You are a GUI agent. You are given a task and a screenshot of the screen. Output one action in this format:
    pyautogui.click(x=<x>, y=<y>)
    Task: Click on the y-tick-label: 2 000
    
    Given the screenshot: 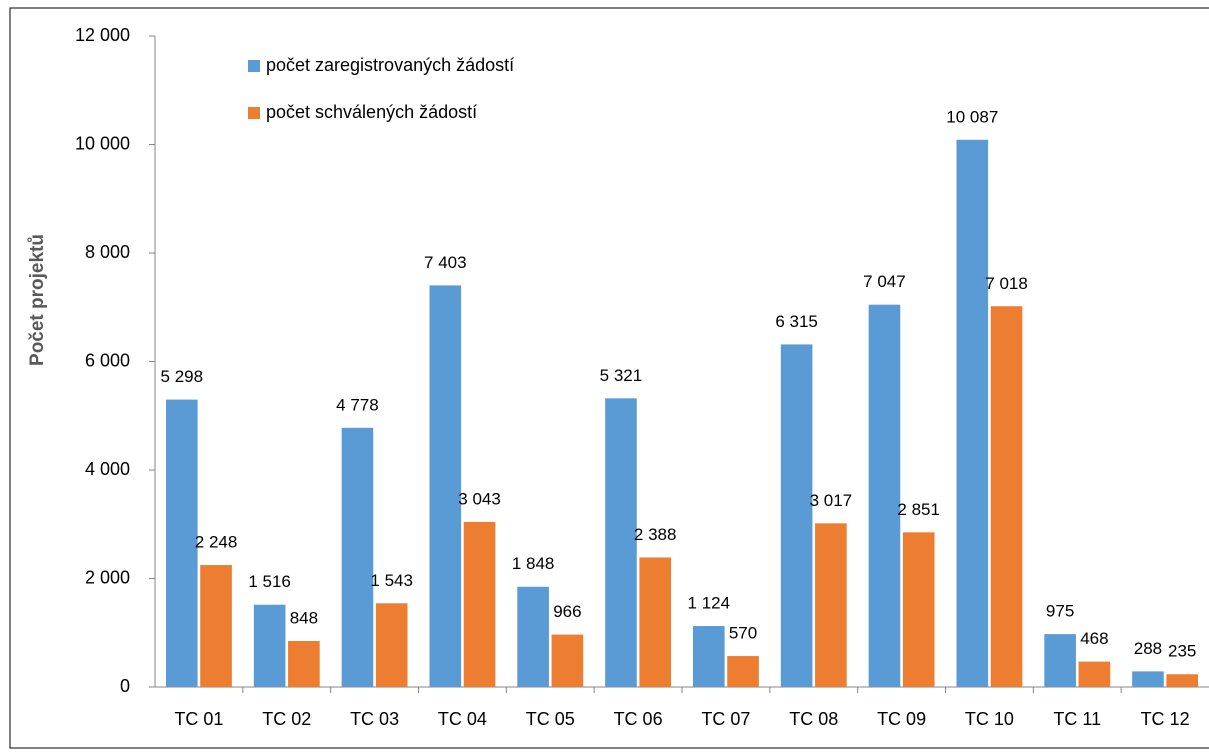 What is the action you would take?
    pyautogui.click(x=107, y=577)
    